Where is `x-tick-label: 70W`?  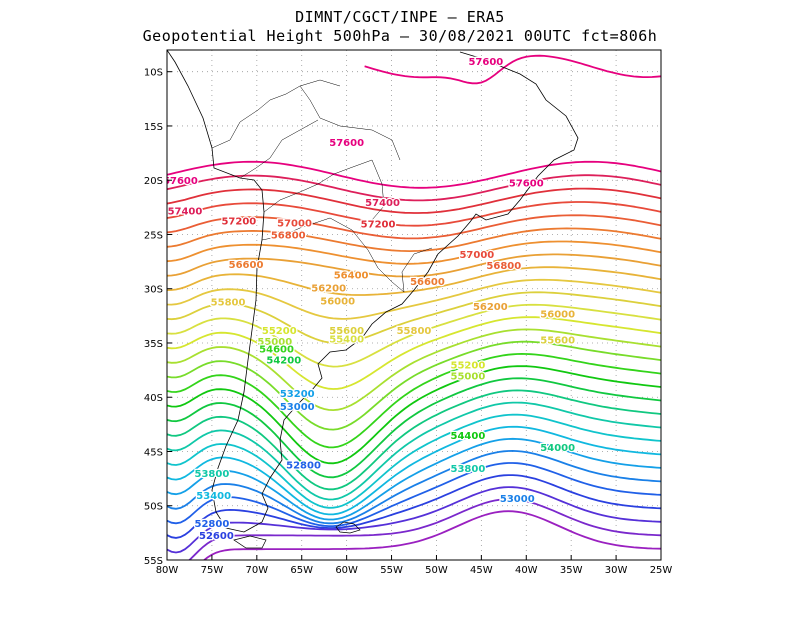 x-tick-label: 70W is located at coordinates (257, 570).